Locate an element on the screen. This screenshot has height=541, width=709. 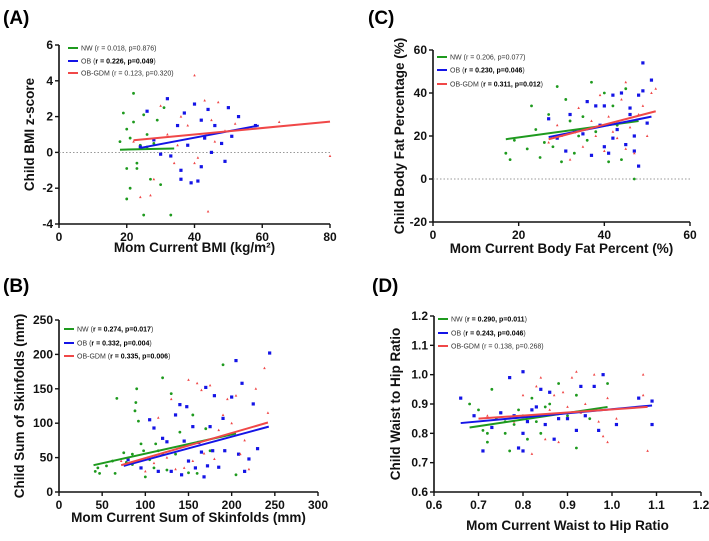
y-tick-label: 250 is located at coordinates (43, 320).